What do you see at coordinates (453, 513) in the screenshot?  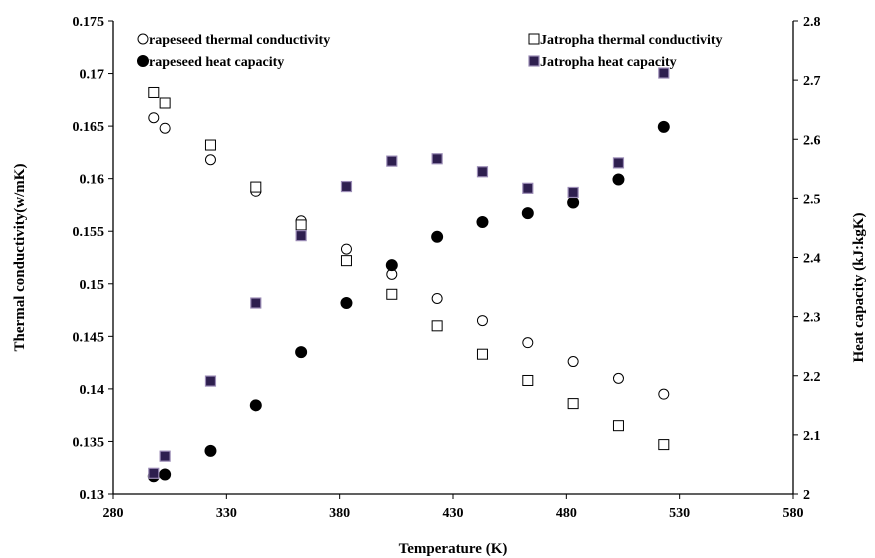 I see `x-tick-label: 430` at bounding box center [453, 513].